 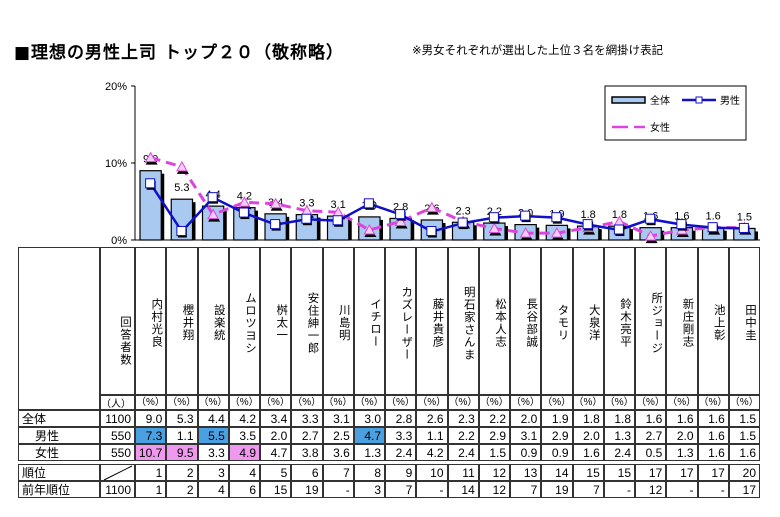 What do you see at coordinates (116, 87) in the screenshot?
I see `y-tick-label: 20%` at bounding box center [116, 87].